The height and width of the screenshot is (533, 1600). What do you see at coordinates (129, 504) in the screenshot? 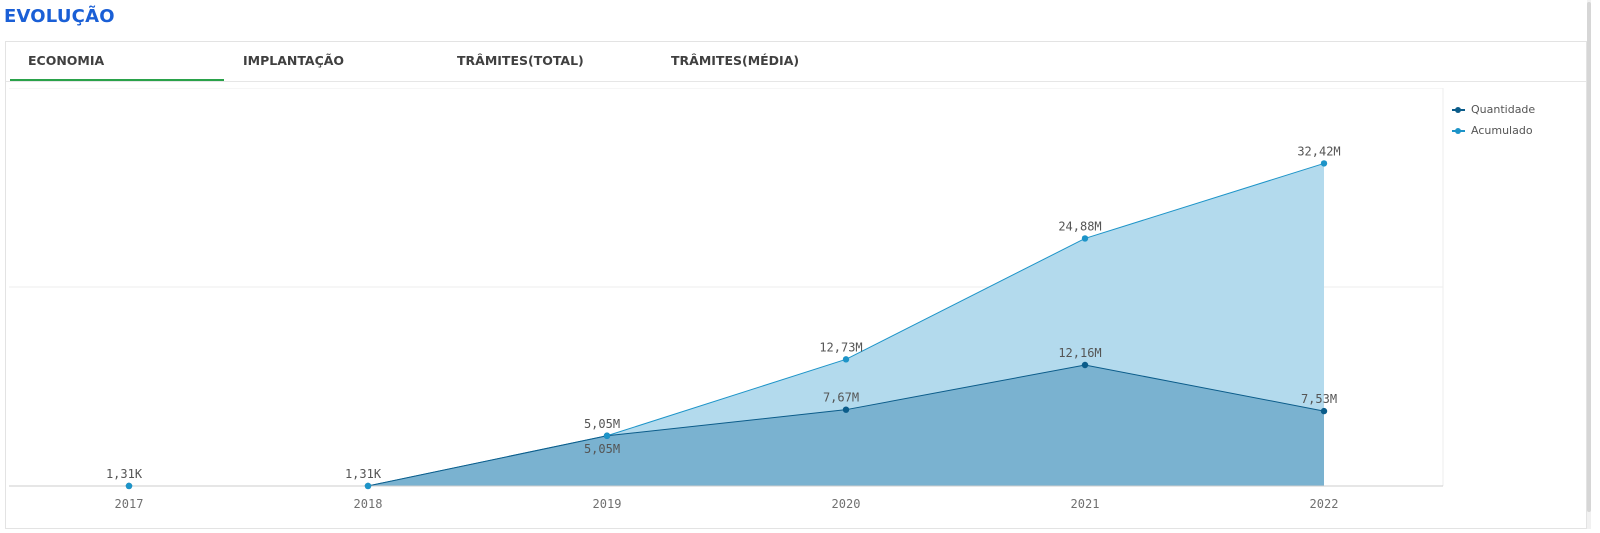
I see `x-tick-label: 2017` at bounding box center [129, 504].